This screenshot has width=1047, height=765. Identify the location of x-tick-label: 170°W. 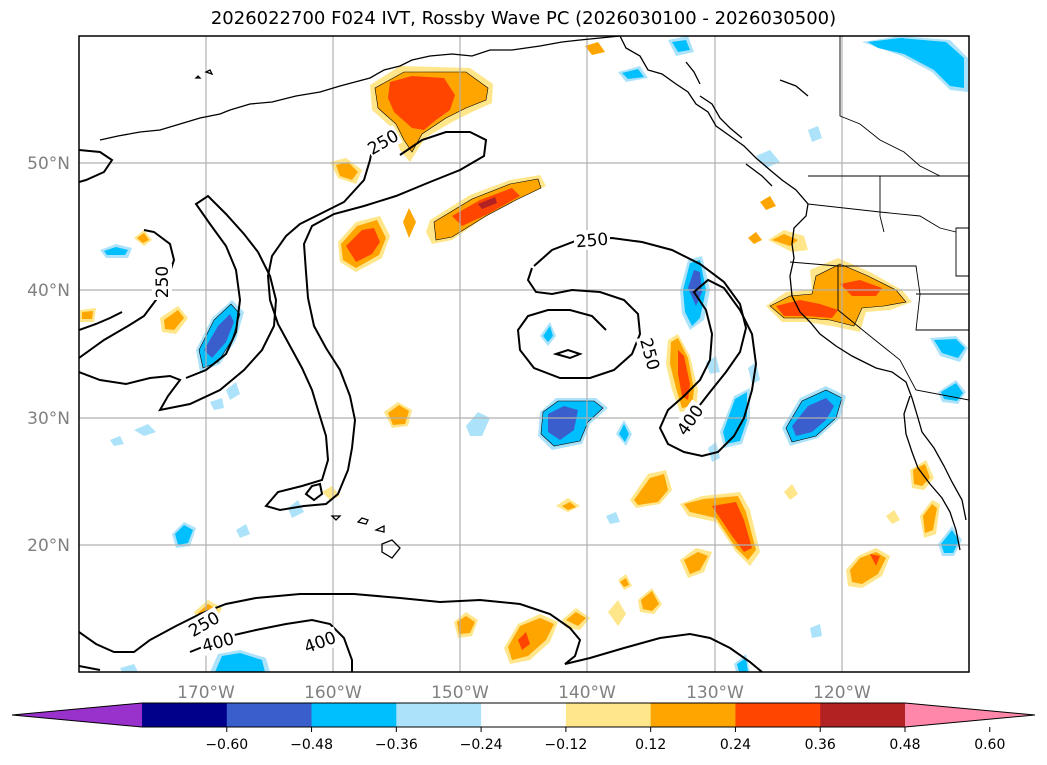
(206, 693).